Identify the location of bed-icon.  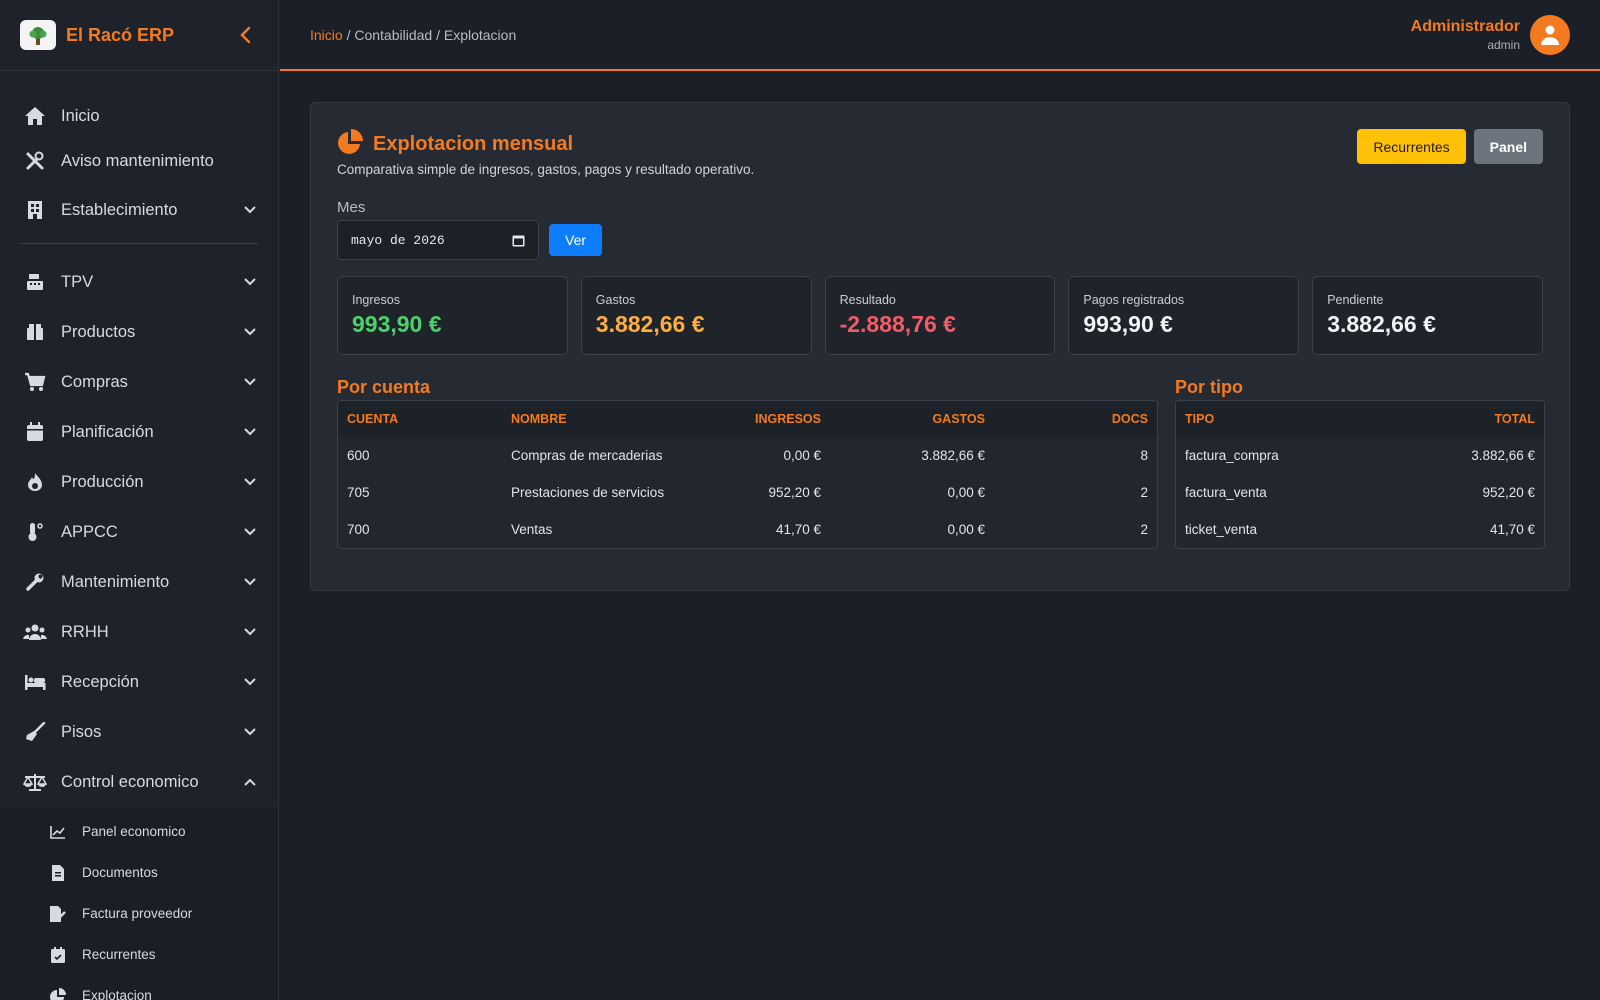
(35, 682).